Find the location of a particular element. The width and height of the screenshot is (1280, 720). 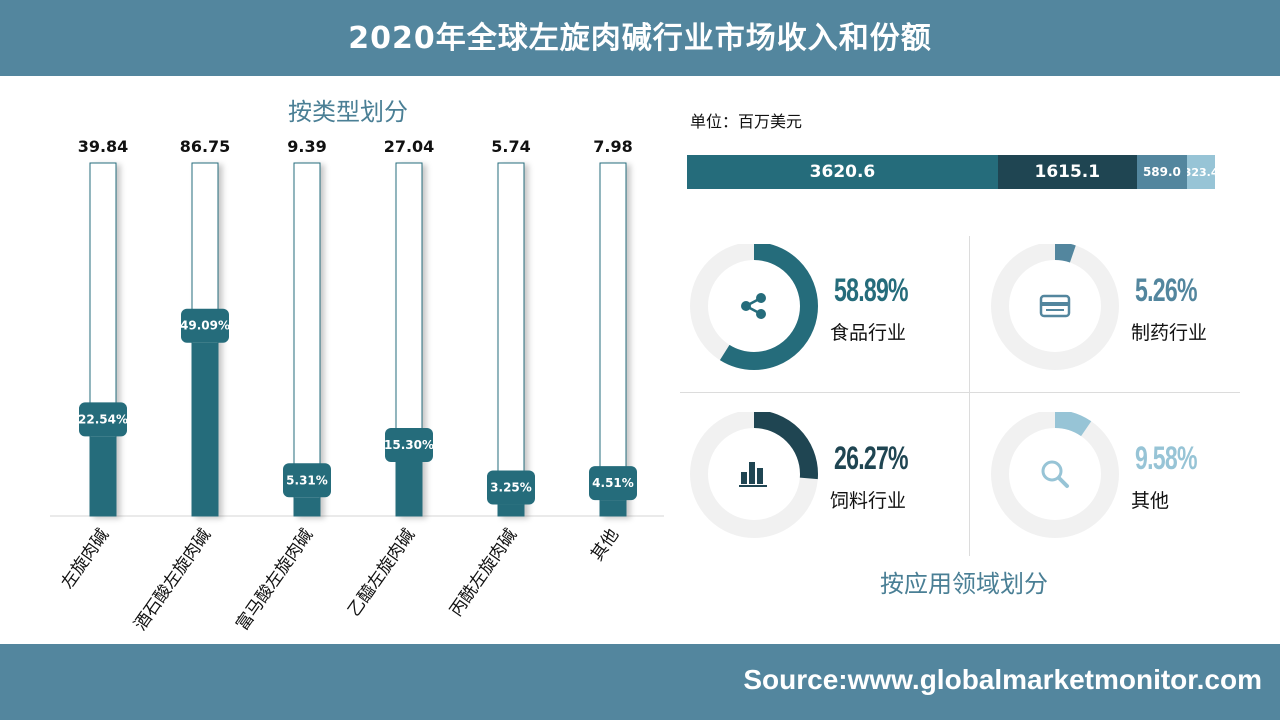

share-label: 49.09% is located at coordinates (205, 326).